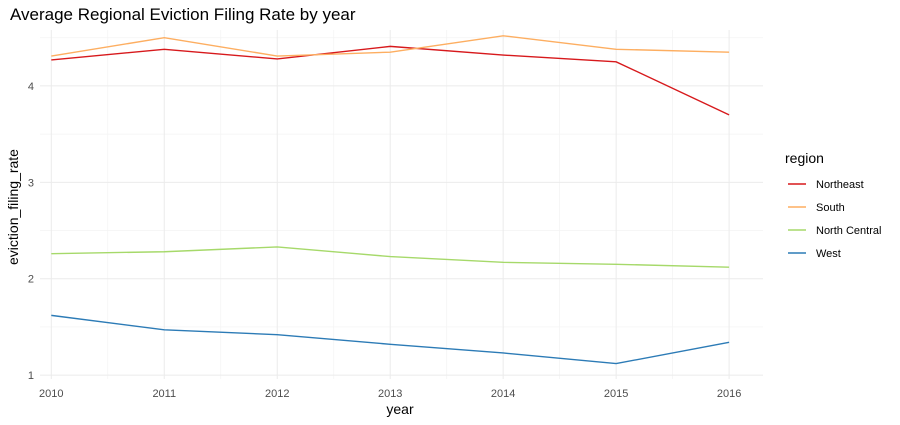 This screenshot has height=425, width=900. I want to click on y-tick-label: 4, so click(31, 87).